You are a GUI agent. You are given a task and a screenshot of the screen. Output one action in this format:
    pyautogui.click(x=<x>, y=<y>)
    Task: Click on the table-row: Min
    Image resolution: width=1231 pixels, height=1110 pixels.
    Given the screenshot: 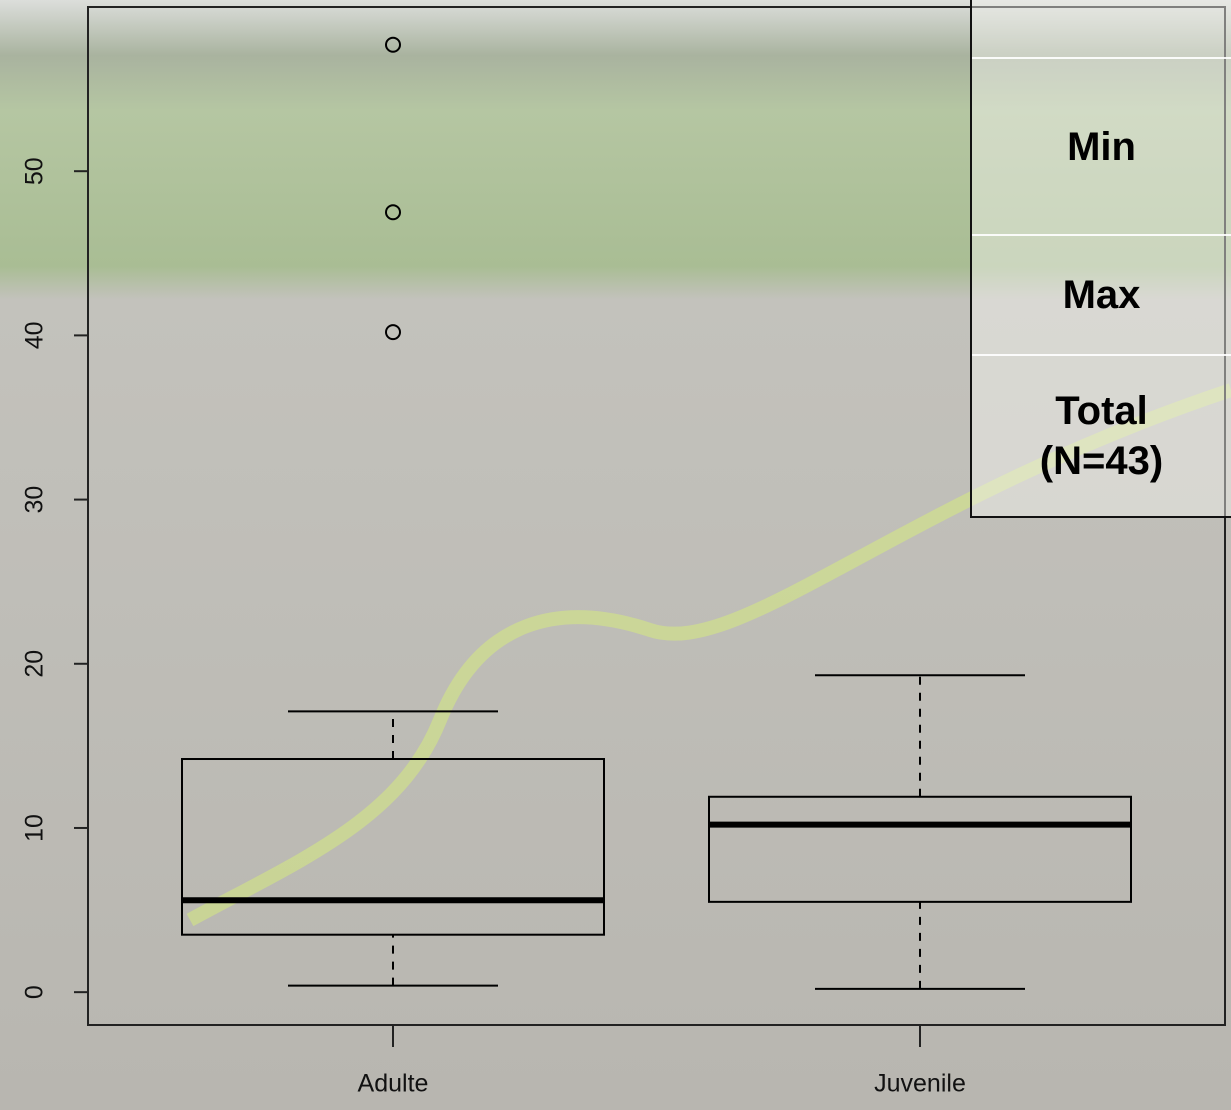 What is the action you would take?
    pyautogui.click(x=1101, y=145)
    